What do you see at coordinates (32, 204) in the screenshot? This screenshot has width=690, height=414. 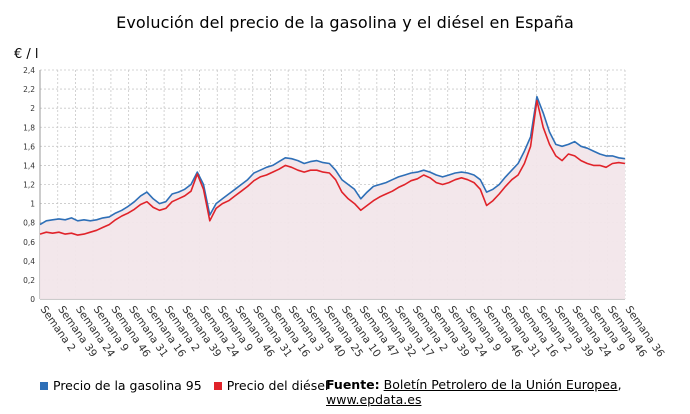 I see `y-tick-label: 1` at bounding box center [32, 204].